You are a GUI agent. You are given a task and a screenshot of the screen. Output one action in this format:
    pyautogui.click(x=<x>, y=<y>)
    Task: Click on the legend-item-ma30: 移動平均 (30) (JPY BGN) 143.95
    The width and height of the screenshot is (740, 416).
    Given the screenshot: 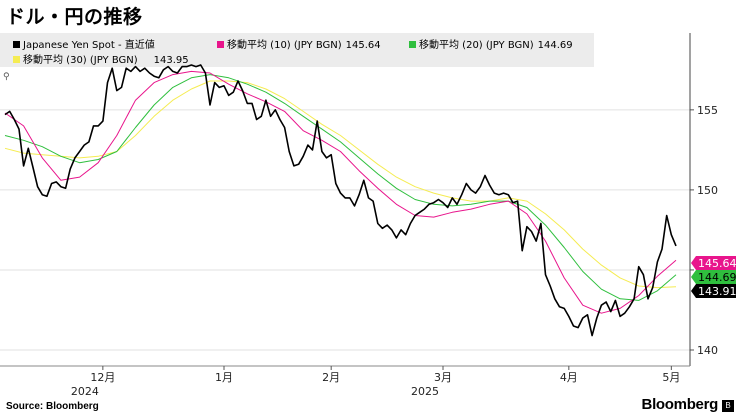 What is the action you would take?
    pyautogui.click(x=101, y=58)
    